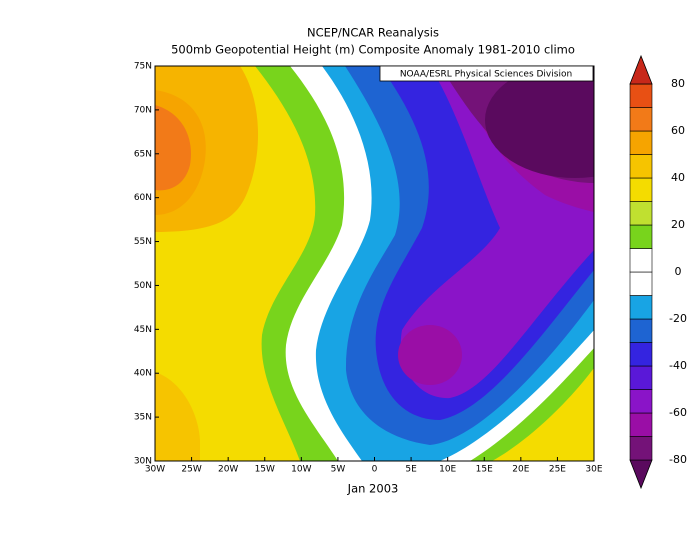  I want to click on field-magenta-blob, so click(430, 355).